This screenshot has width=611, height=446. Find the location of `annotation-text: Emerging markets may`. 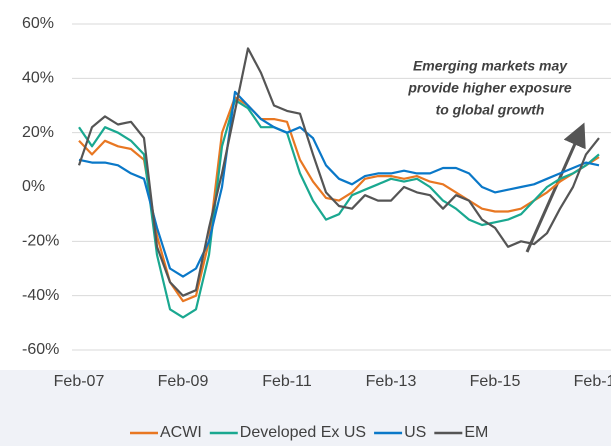

annotation-text: Emerging markets may is located at coordinates (490, 66).